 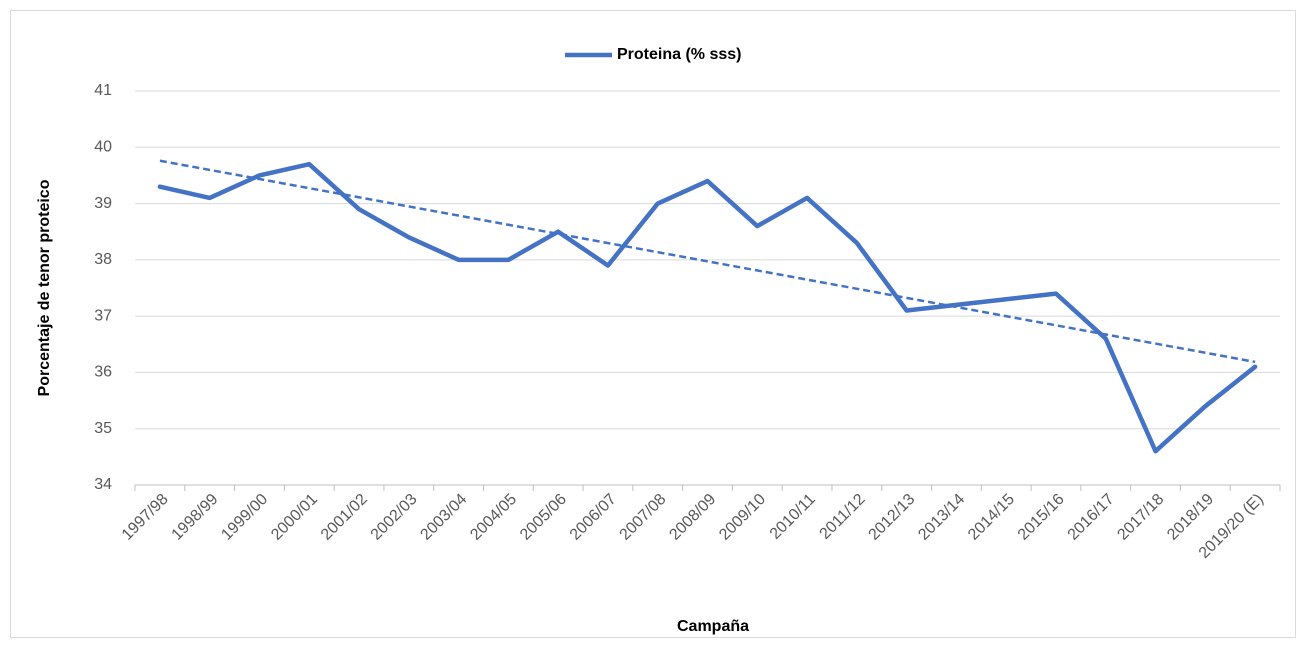 What do you see at coordinates (103, 259) in the screenshot?
I see `y-tick-label: 38` at bounding box center [103, 259].